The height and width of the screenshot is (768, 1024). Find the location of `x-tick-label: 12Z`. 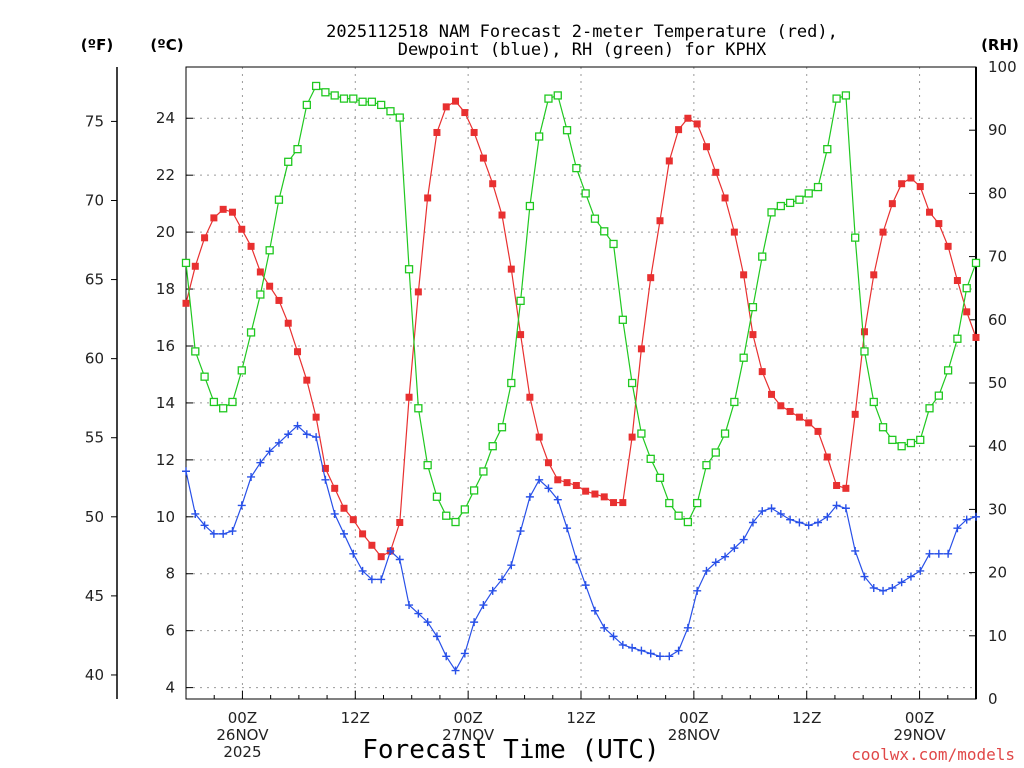

x-tick-label: 12Z is located at coordinates (355, 718).